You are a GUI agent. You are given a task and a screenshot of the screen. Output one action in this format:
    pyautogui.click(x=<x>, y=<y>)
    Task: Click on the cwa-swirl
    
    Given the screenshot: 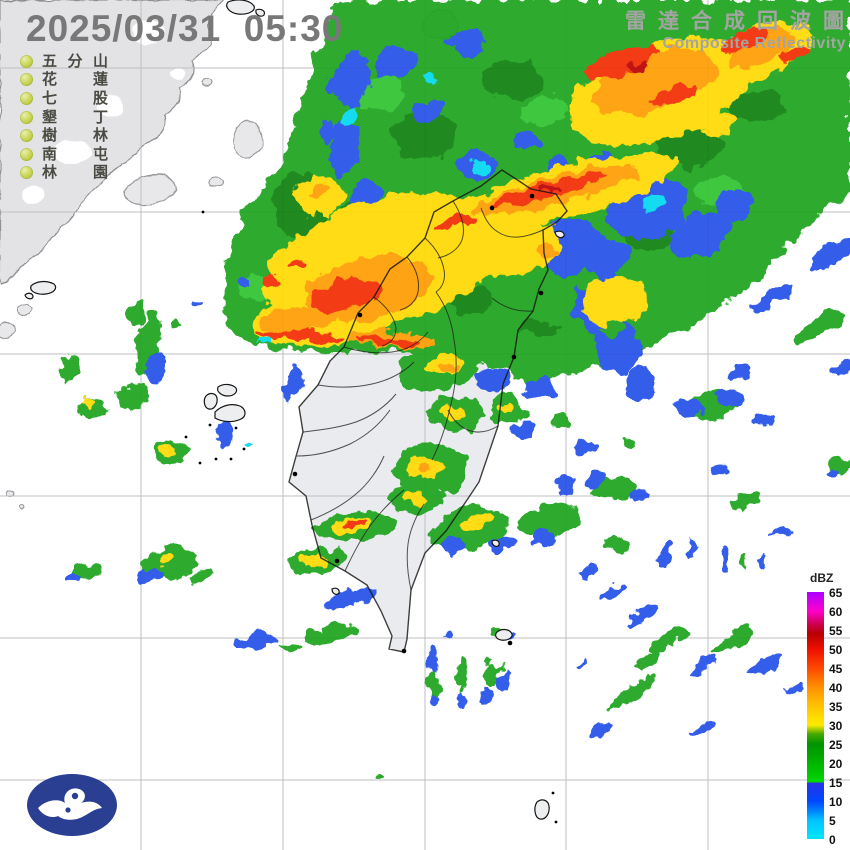 What is the action you would take?
    pyautogui.click(x=70, y=804)
    